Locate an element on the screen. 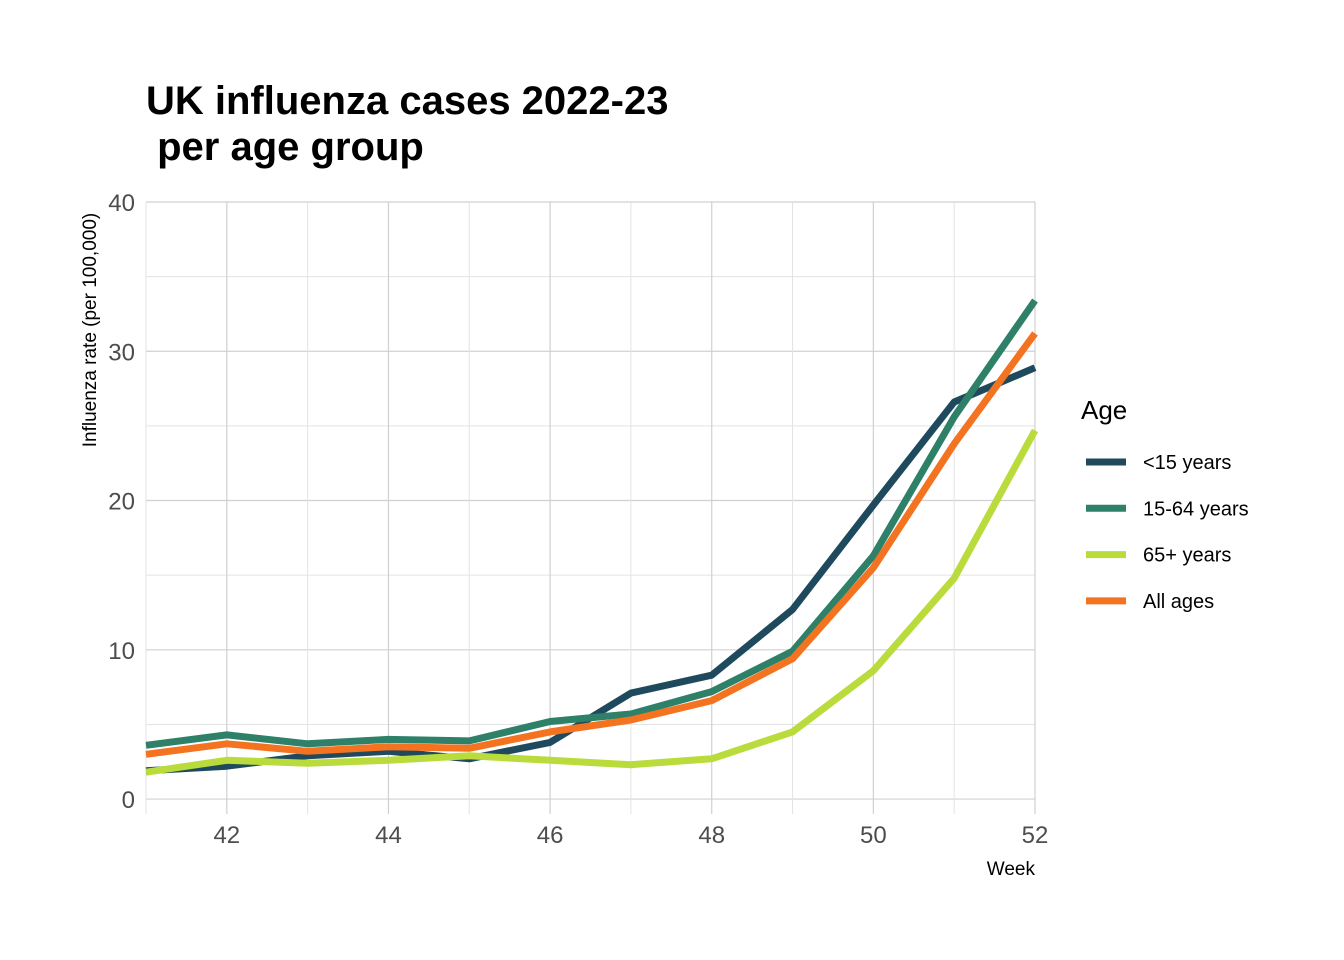  legend-label: All ages is located at coordinates (1178, 602).